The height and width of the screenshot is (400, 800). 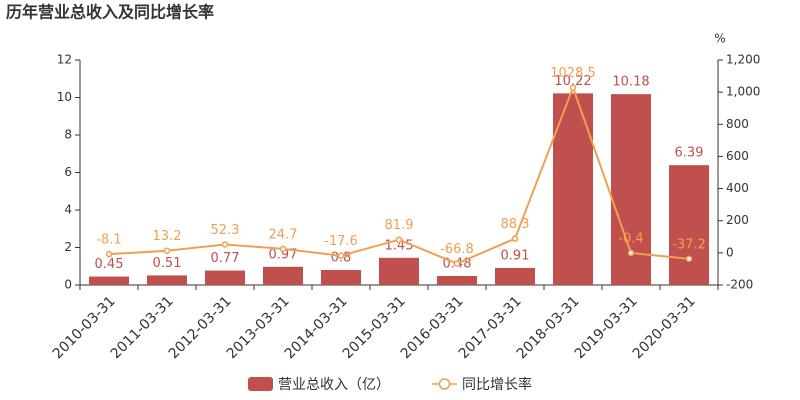 I want to click on line-value-label: 88.3, so click(x=515, y=224).